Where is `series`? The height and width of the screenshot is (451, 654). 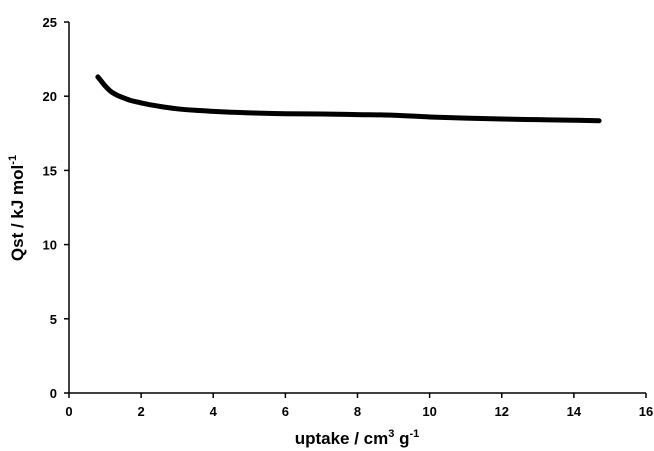 series is located at coordinates (348, 99).